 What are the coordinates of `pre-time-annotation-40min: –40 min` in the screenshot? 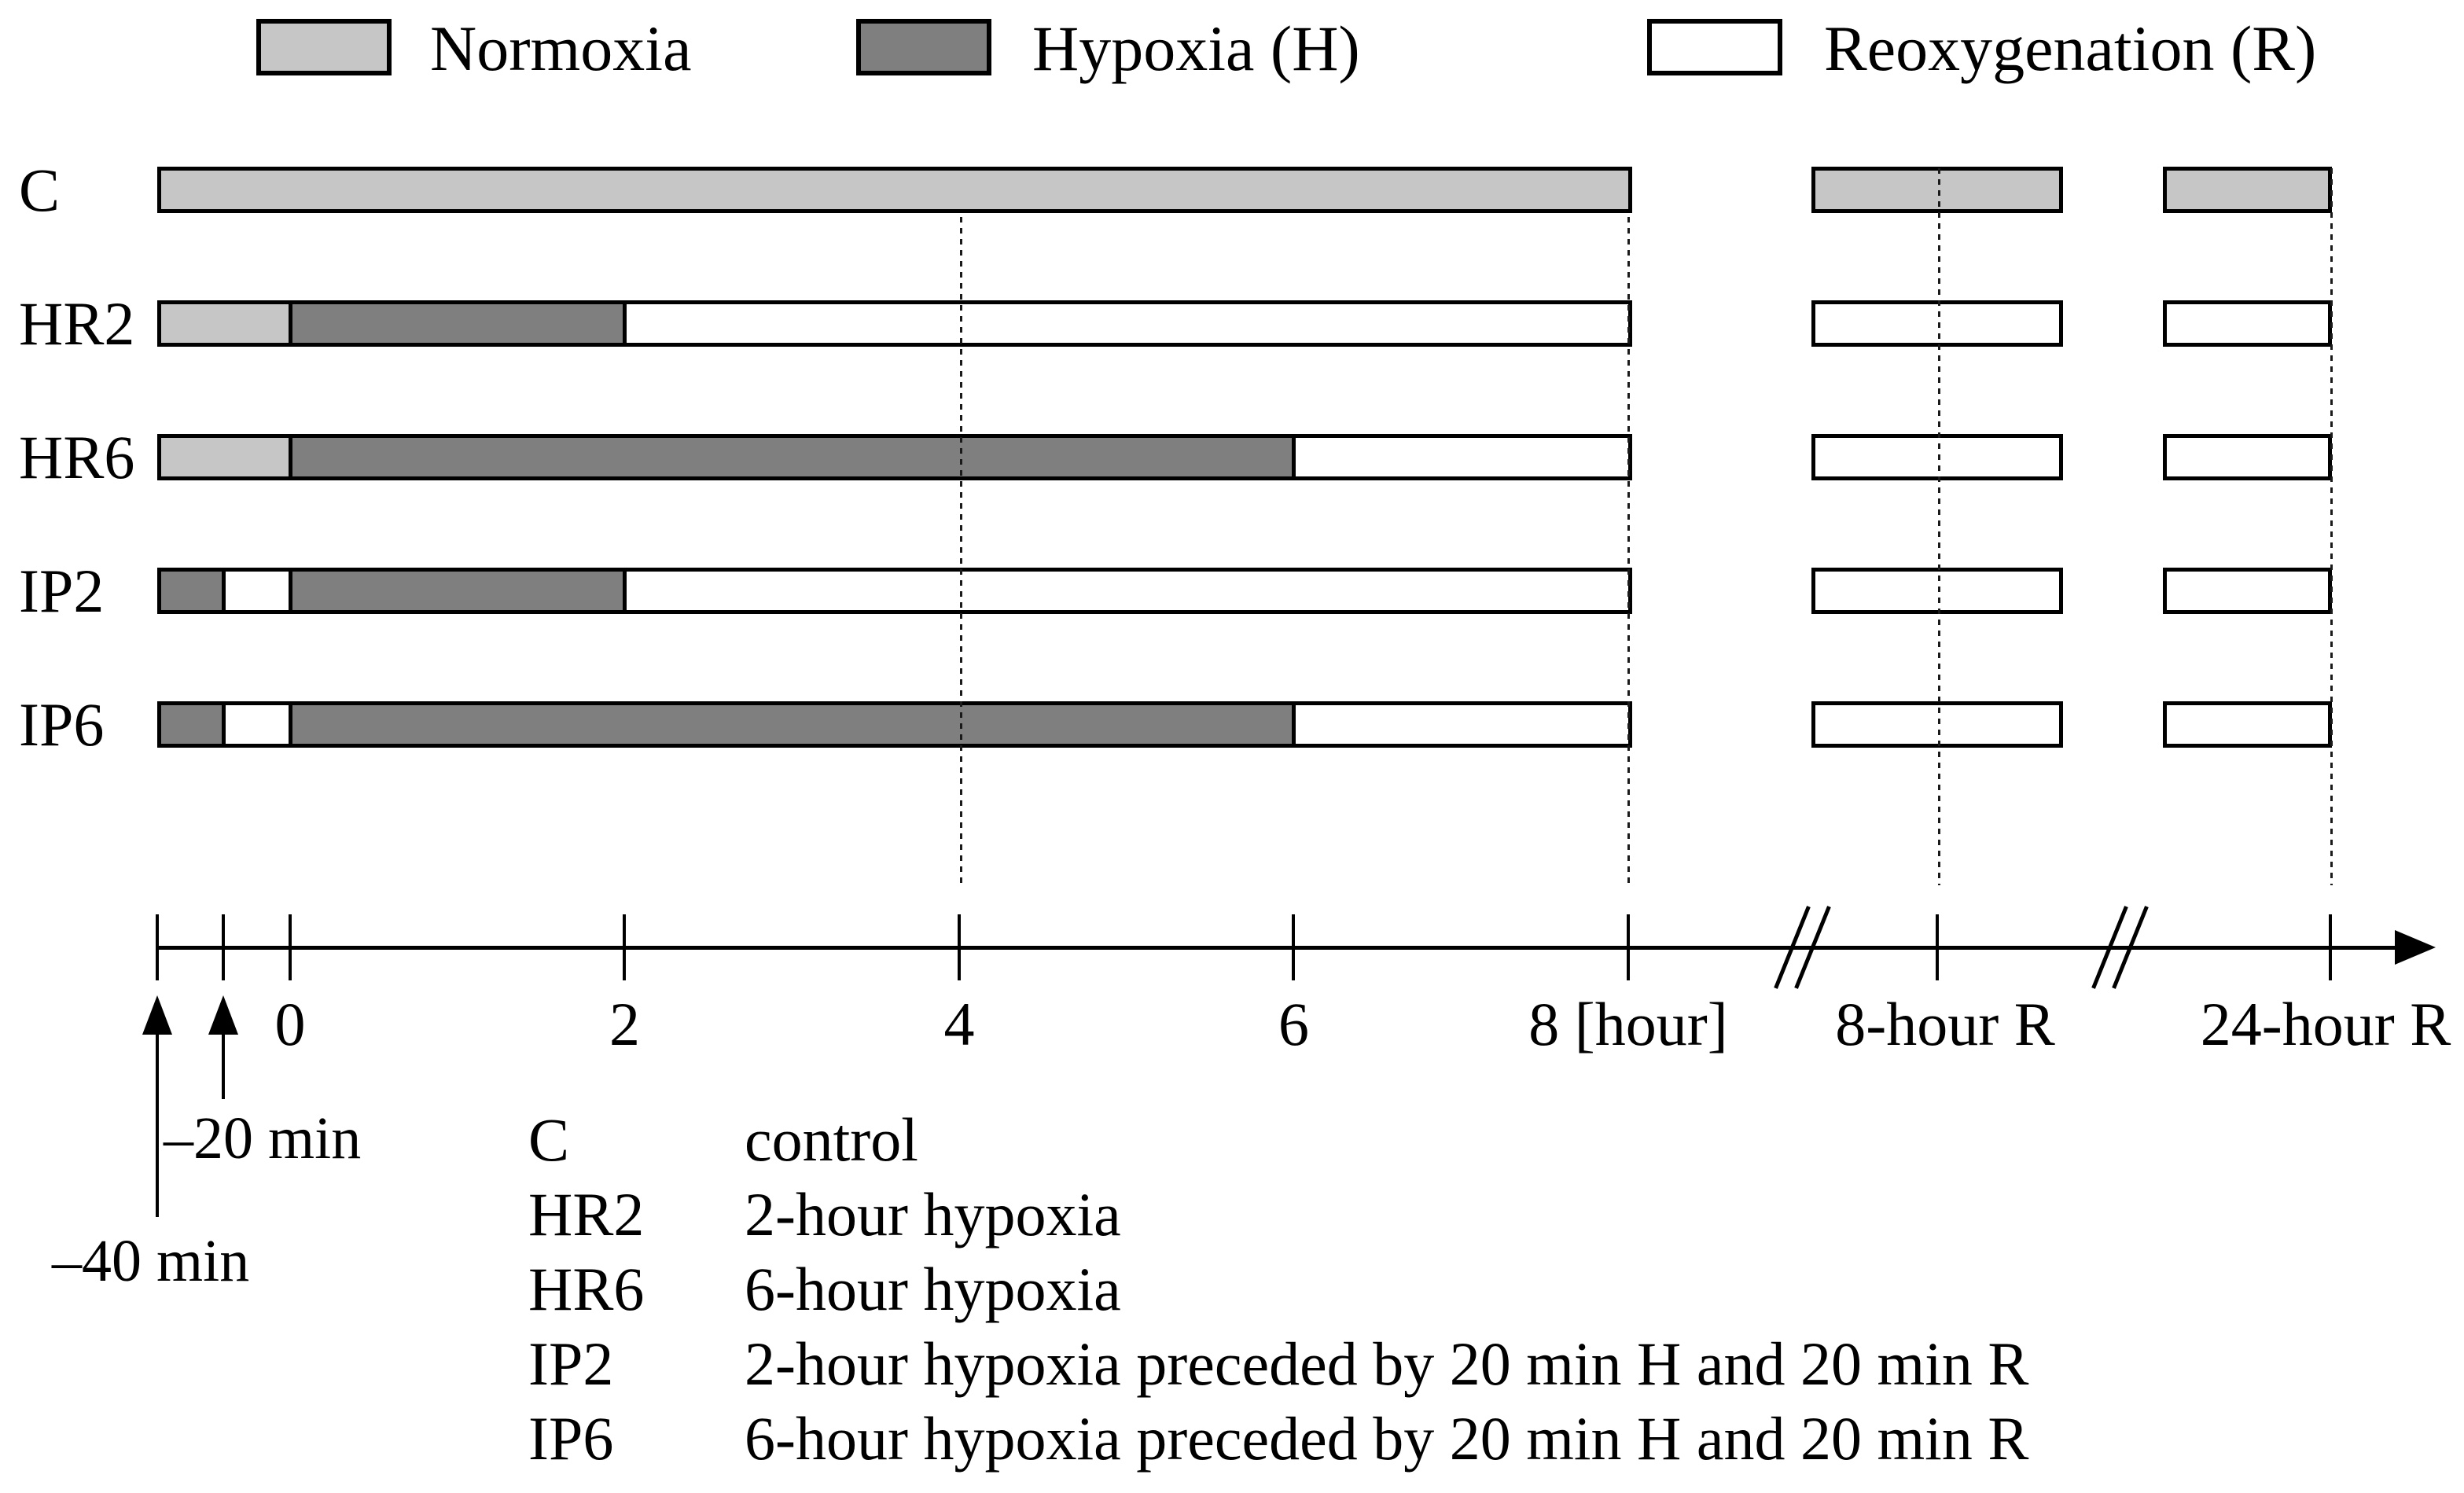 It's located at (151, 1261).